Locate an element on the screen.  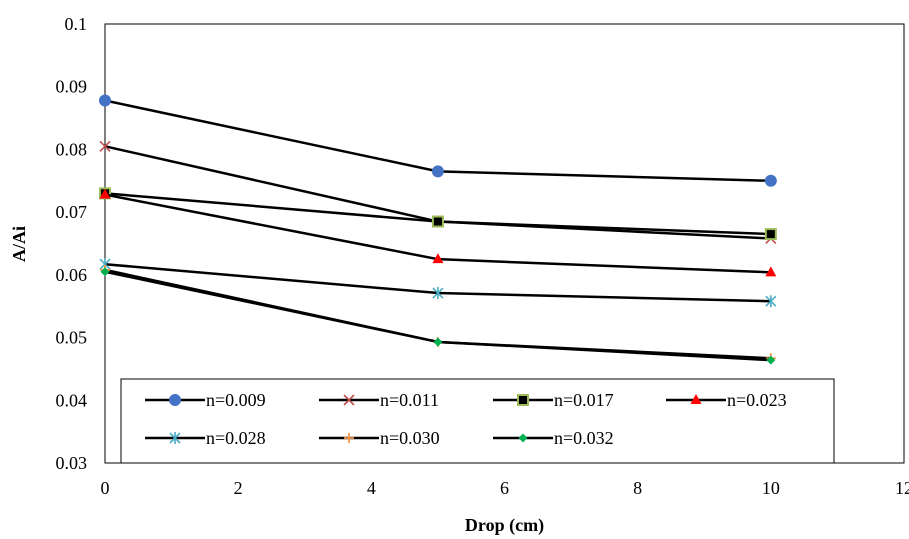
legend-label: n=0.017 is located at coordinates (584, 400).